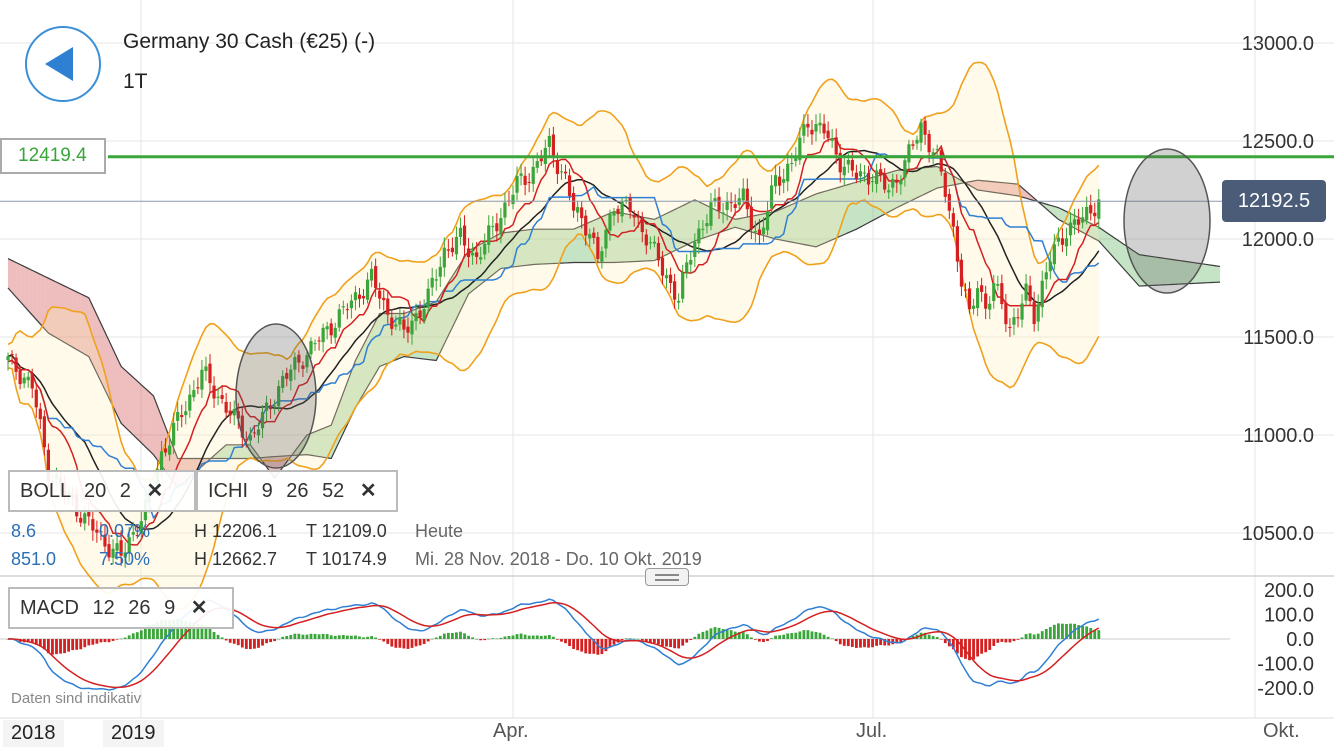 The height and width of the screenshot is (750, 1334). What do you see at coordinates (297, 491) in the screenshot?
I see `ichi-indicator-chip: ICHI 9 26 52 ✕` at bounding box center [297, 491].